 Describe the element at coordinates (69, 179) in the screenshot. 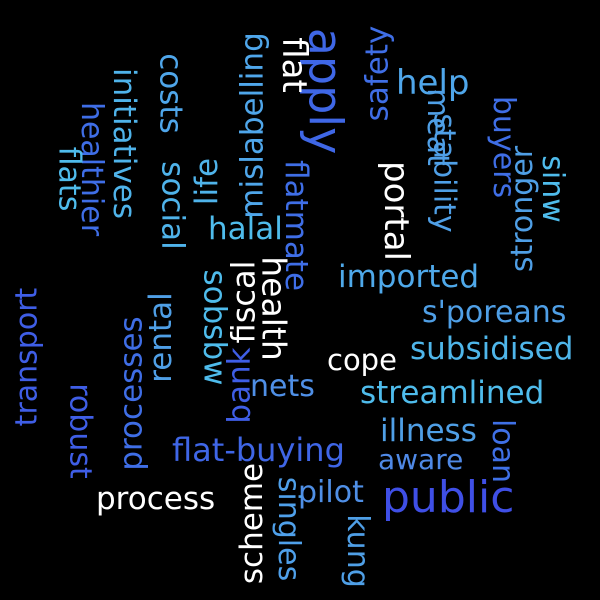

I see `word-flats: flats` at that location.